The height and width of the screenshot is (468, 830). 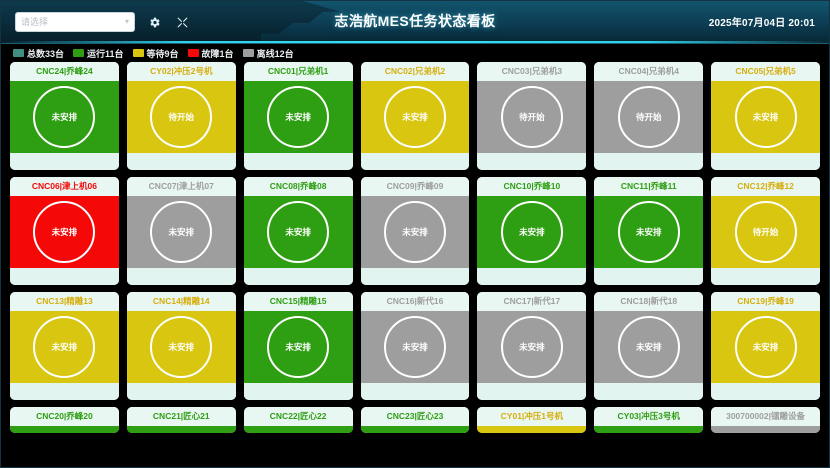 What do you see at coordinates (38, 53) in the screenshot?
I see `legend-item: 总数33台` at bounding box center [38, 53].